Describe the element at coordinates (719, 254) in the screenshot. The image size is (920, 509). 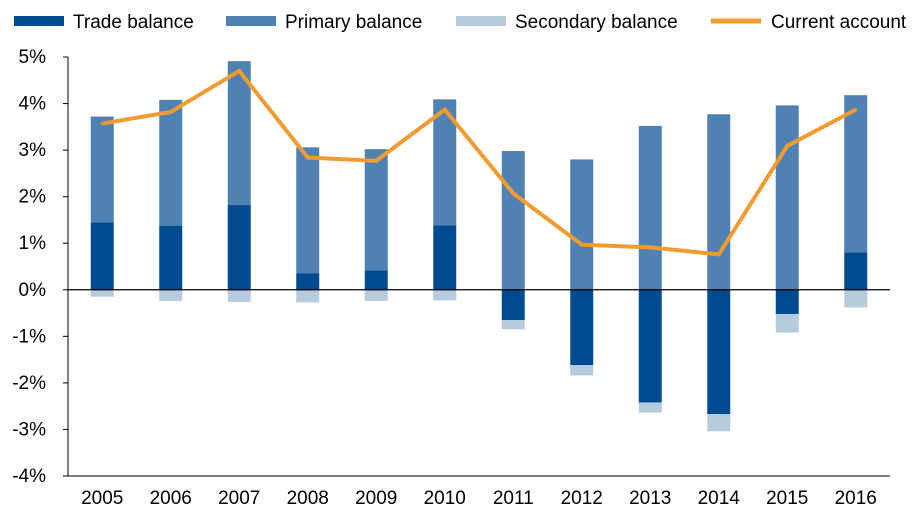
I see `point-current-account-2014` at that location.